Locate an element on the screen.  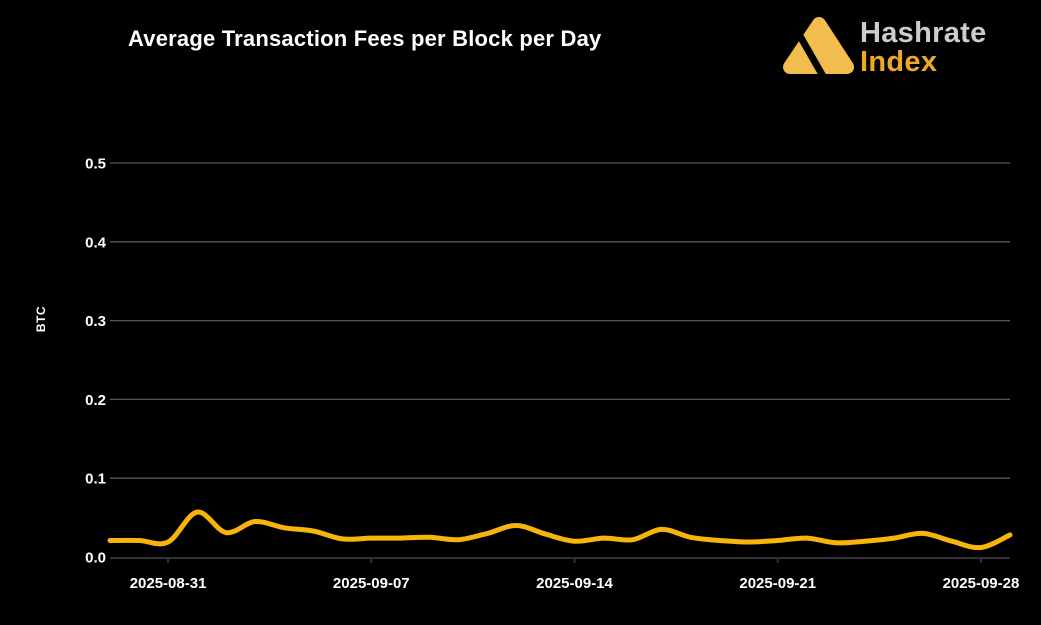
brand-wordmark: Hashrate Index is located at coordinates (923, 48).